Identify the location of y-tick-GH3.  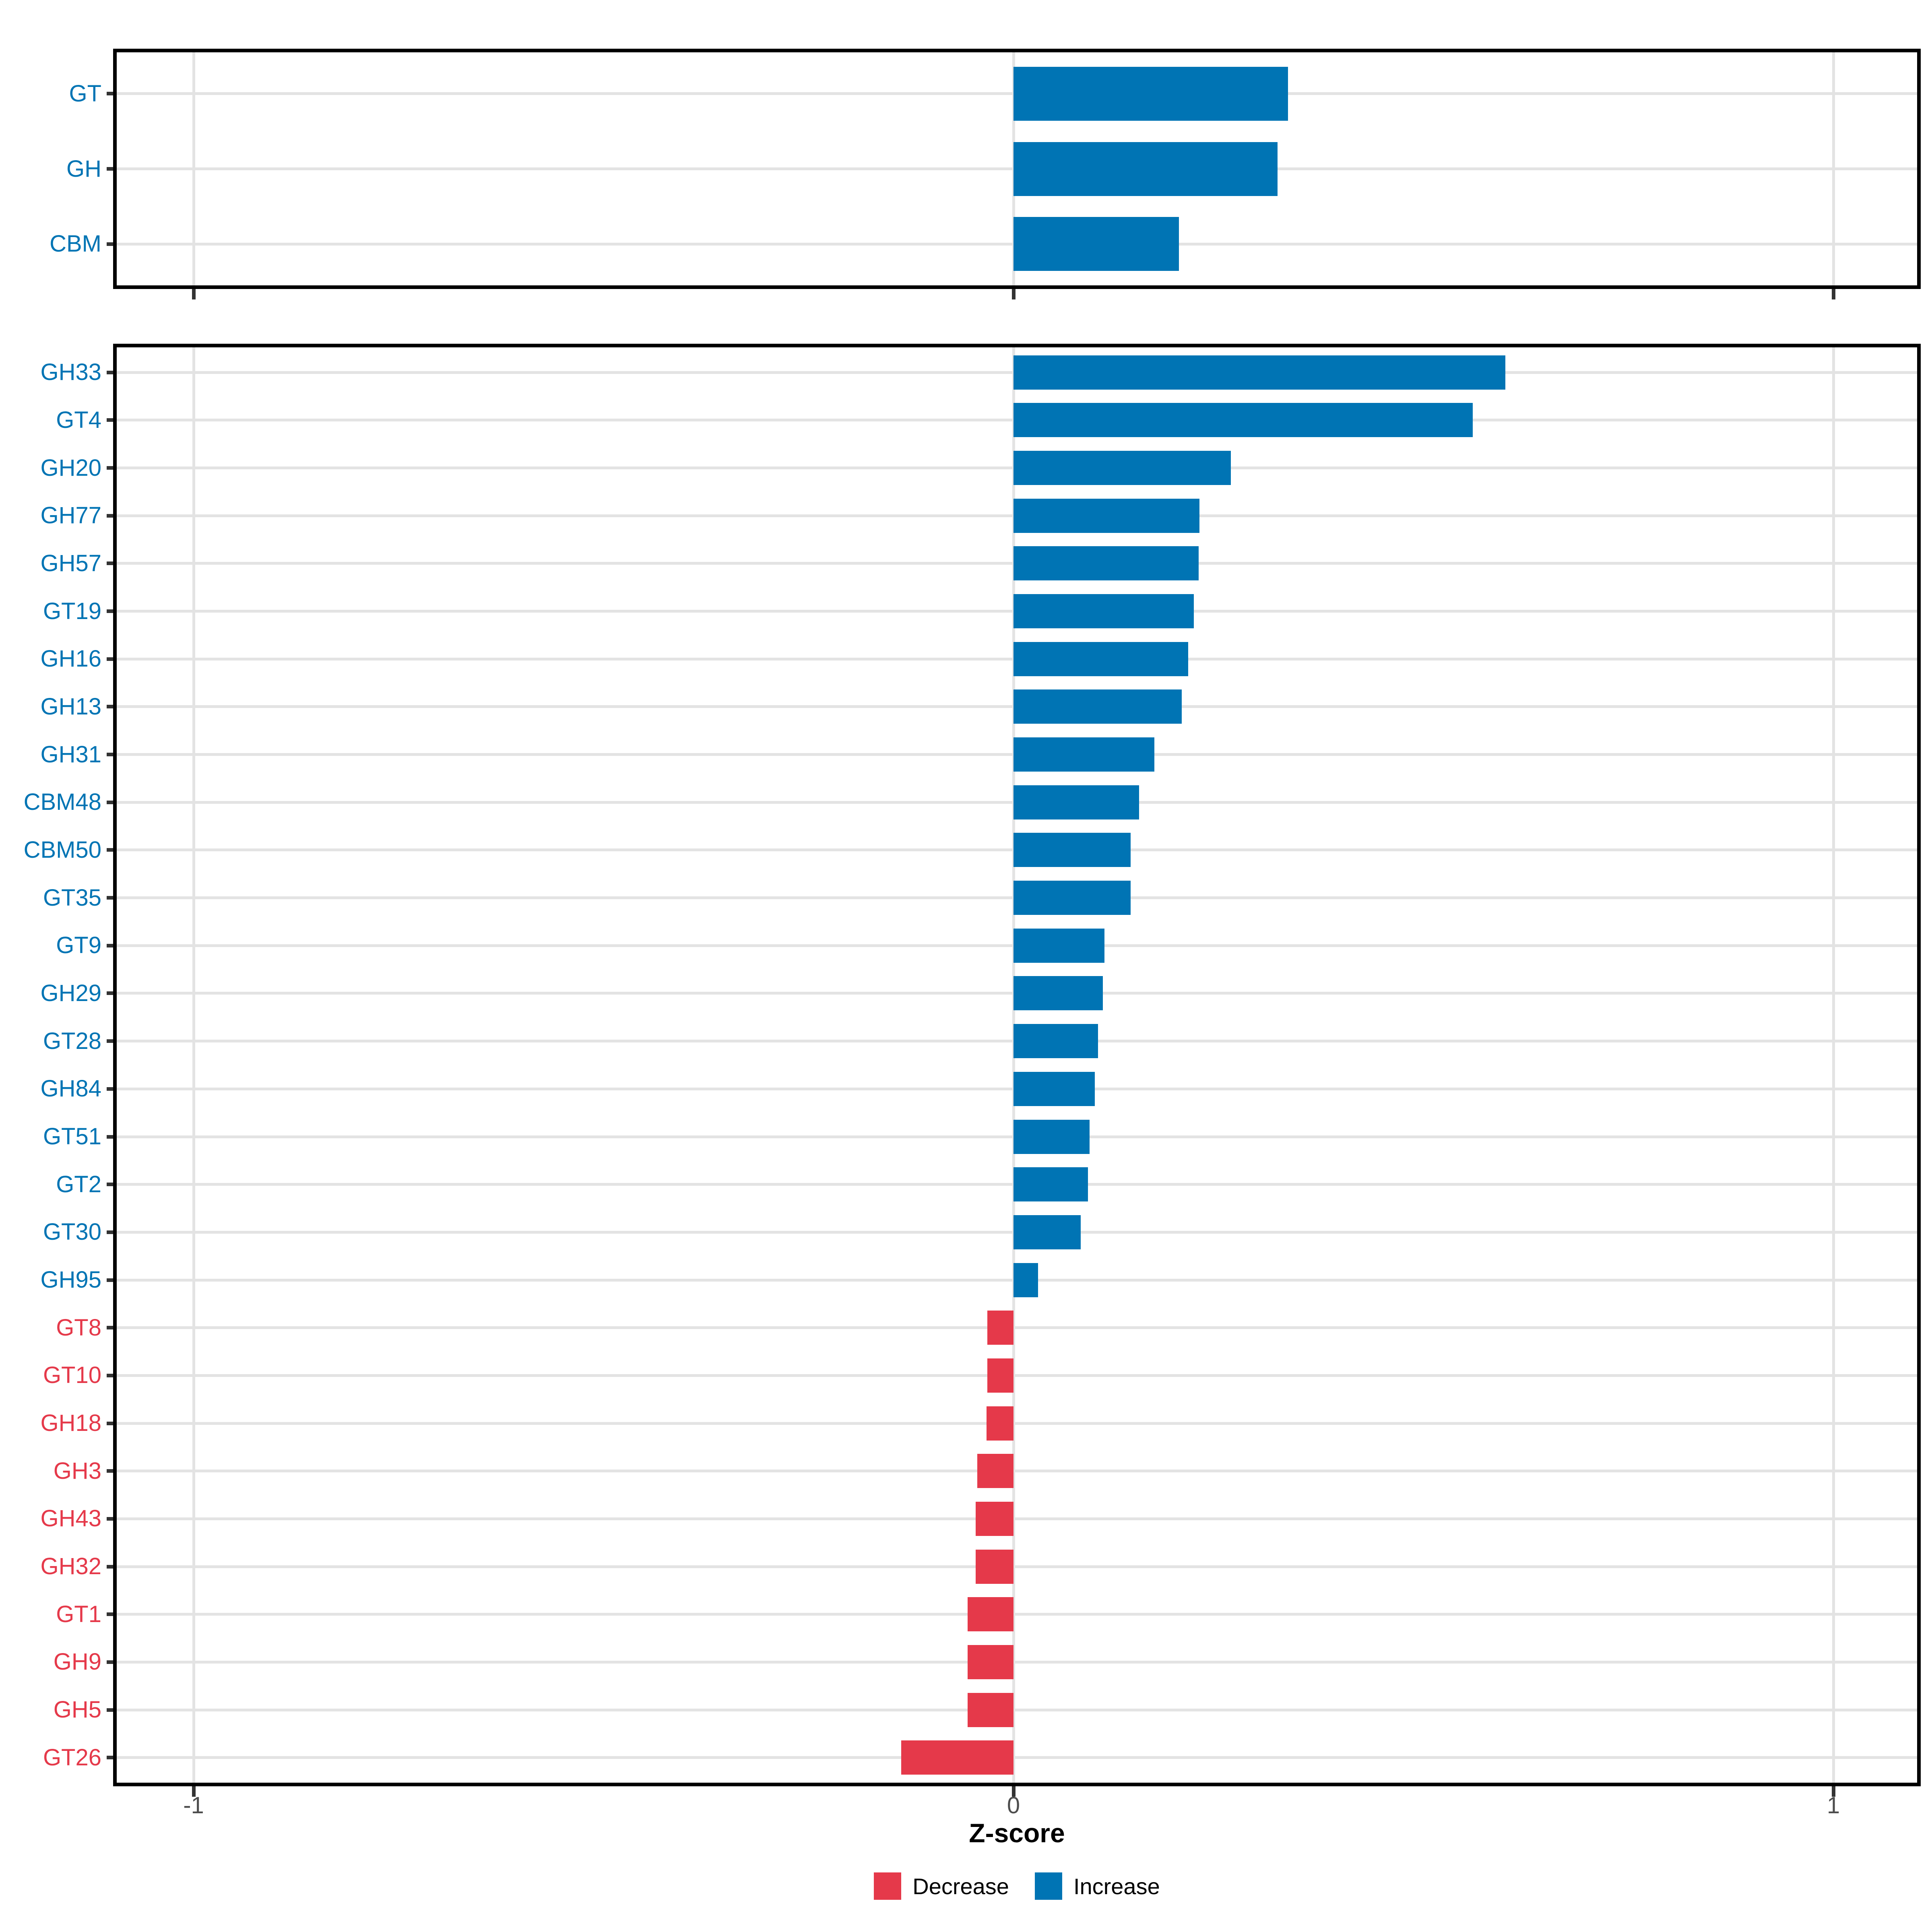
(110, 1471).